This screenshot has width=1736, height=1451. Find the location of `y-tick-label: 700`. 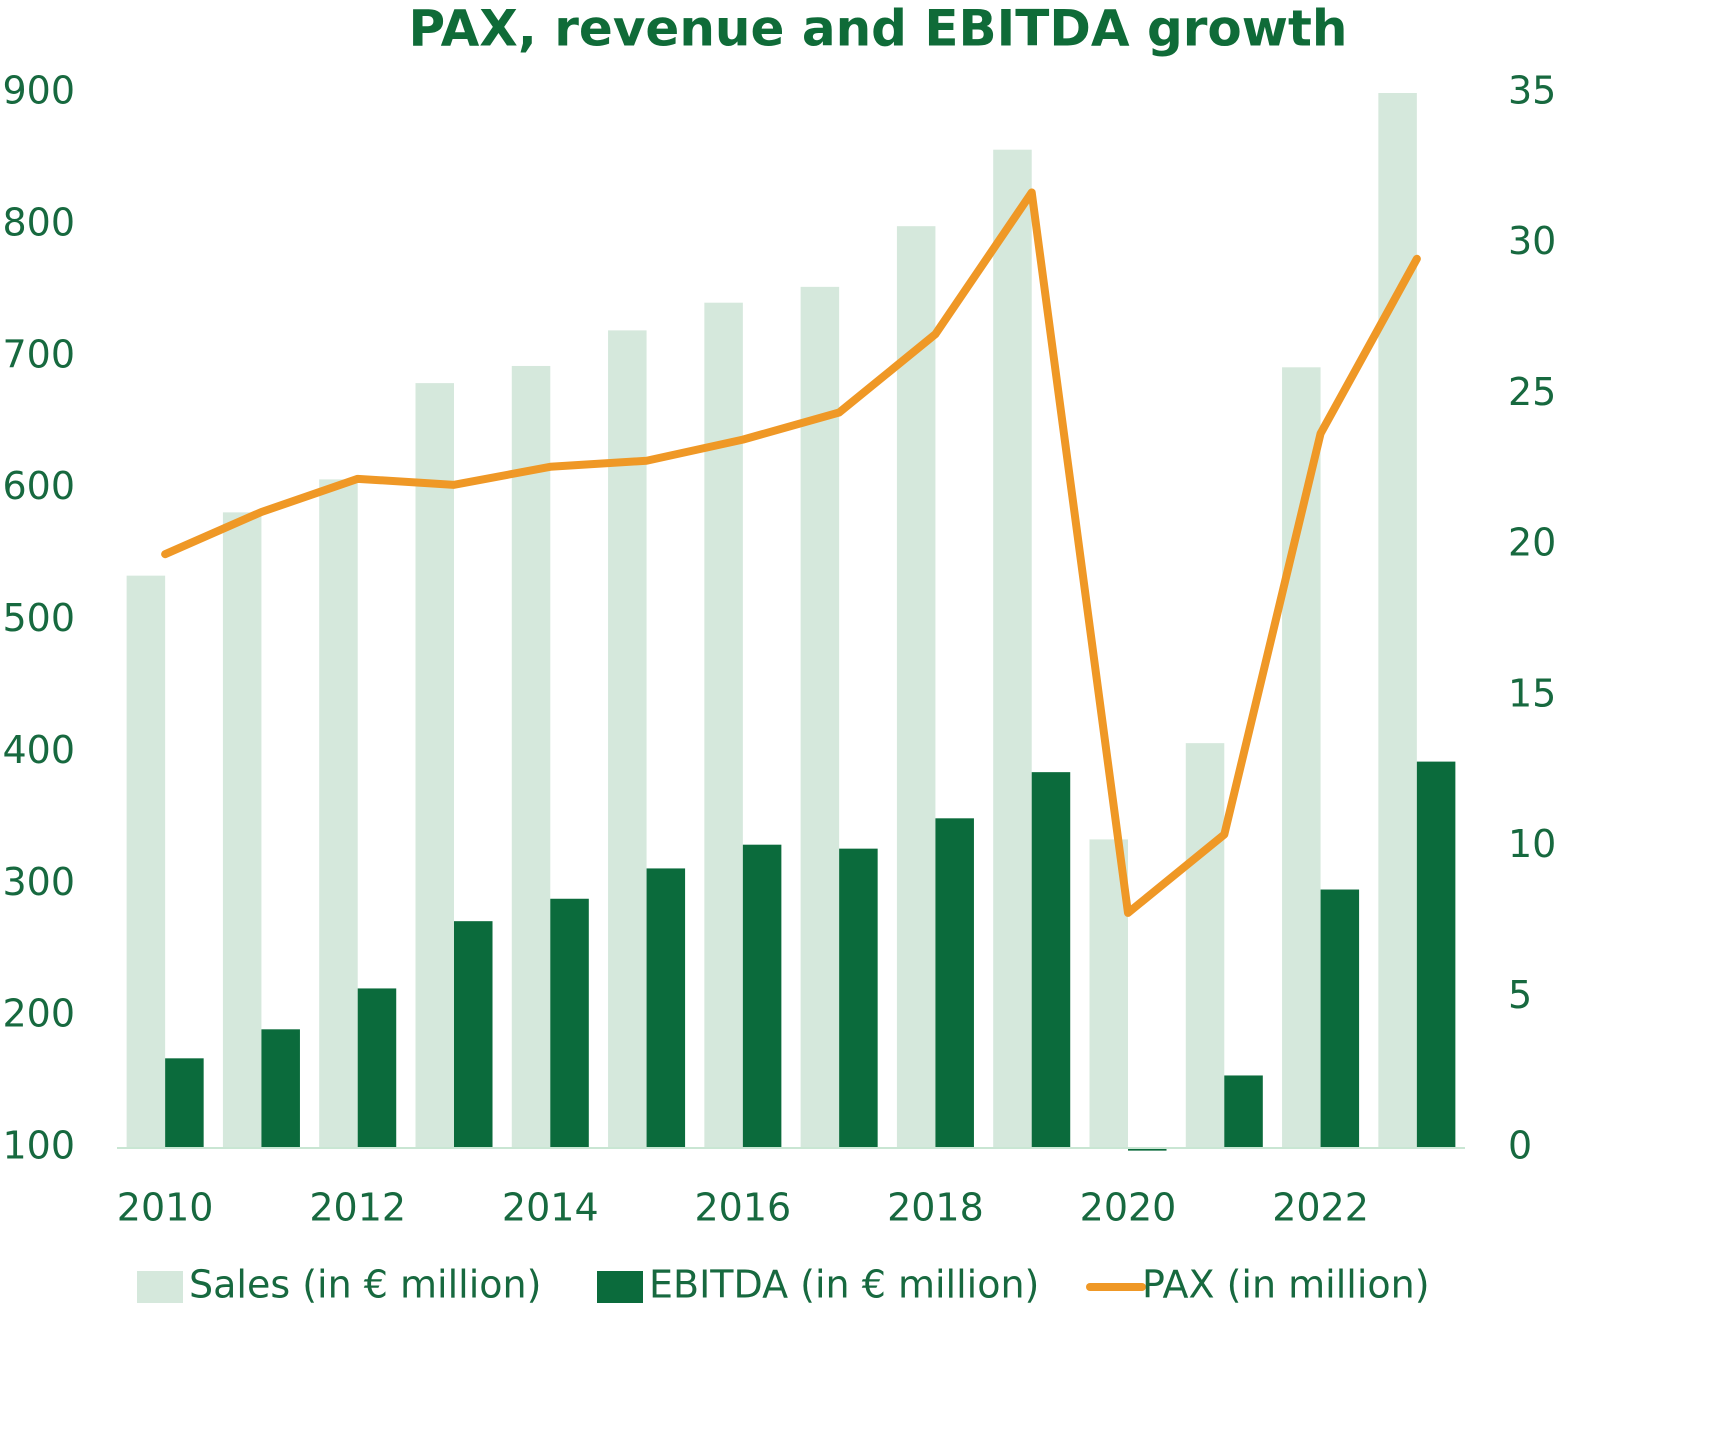

y-tick-label: 700 is located at coordinates (38, 354).